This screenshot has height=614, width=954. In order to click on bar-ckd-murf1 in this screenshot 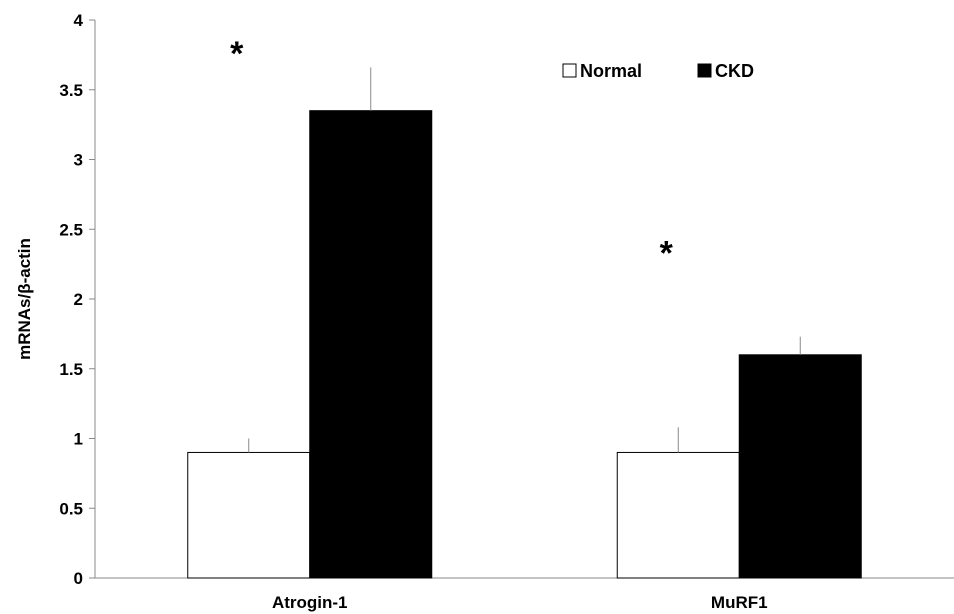, I will do `click(800, 466)`.